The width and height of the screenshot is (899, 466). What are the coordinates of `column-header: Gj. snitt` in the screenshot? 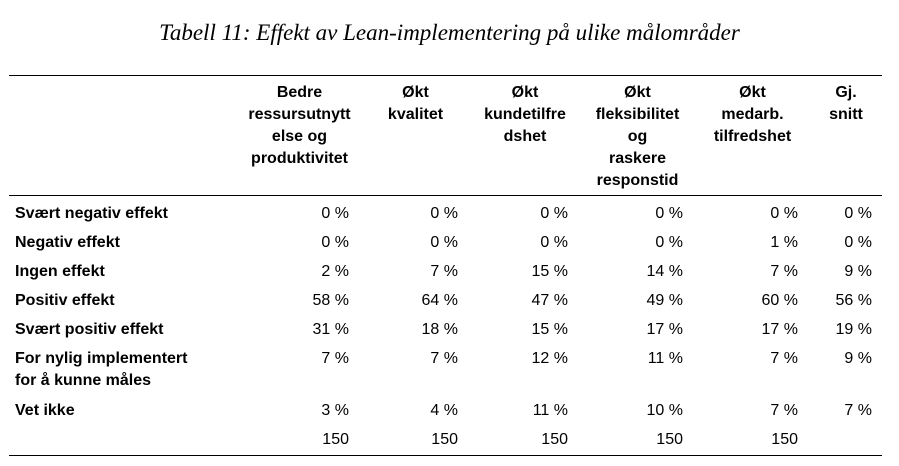 It's located at (846, 103).